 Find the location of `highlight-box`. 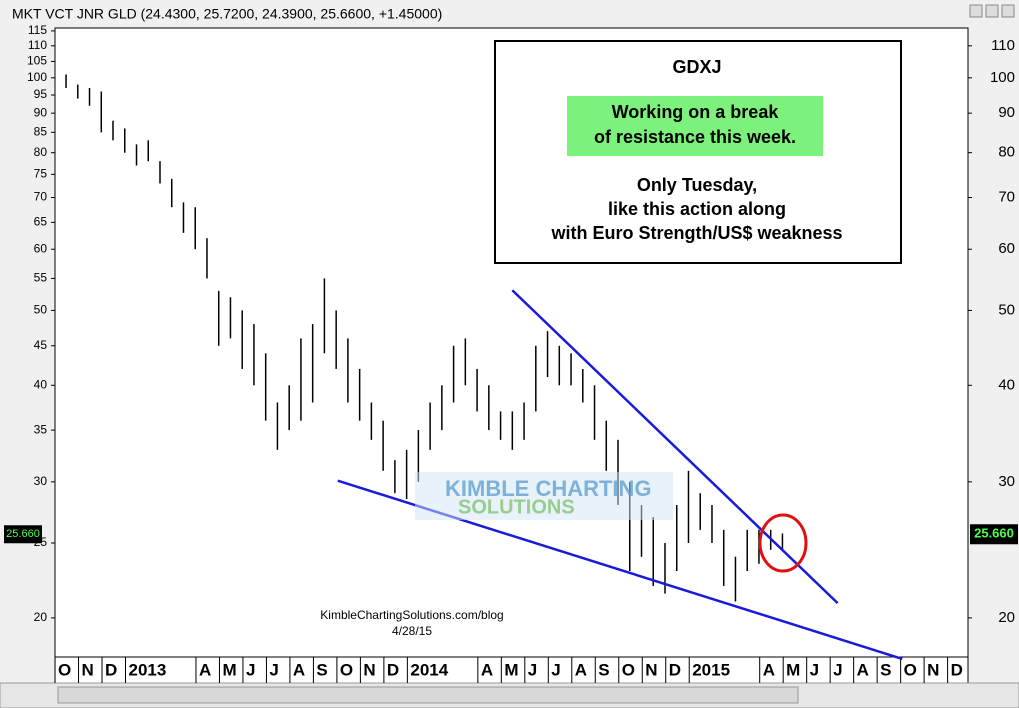

highlight-box is located at coordinates (695, 126).